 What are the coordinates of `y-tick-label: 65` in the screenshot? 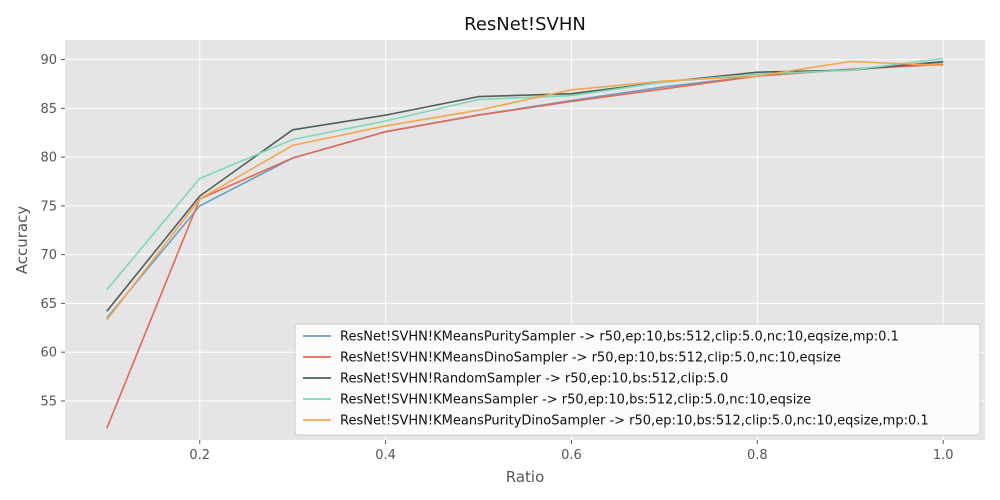 It's located at (48, 304).